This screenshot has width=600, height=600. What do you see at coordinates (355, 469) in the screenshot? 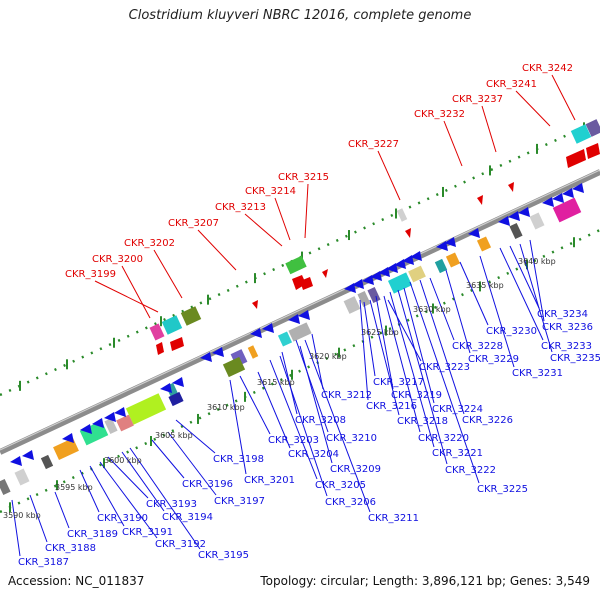
I see `reverse-gene-label: CKR_3209` at bounding box center [355, 469].